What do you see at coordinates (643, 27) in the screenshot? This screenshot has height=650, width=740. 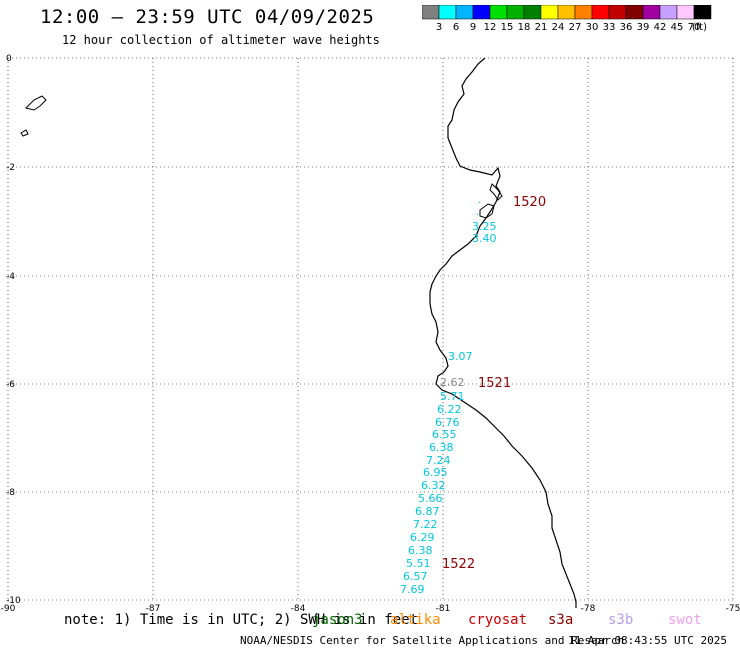 I see `legend-label: 39` at bounding box center [643, 27].